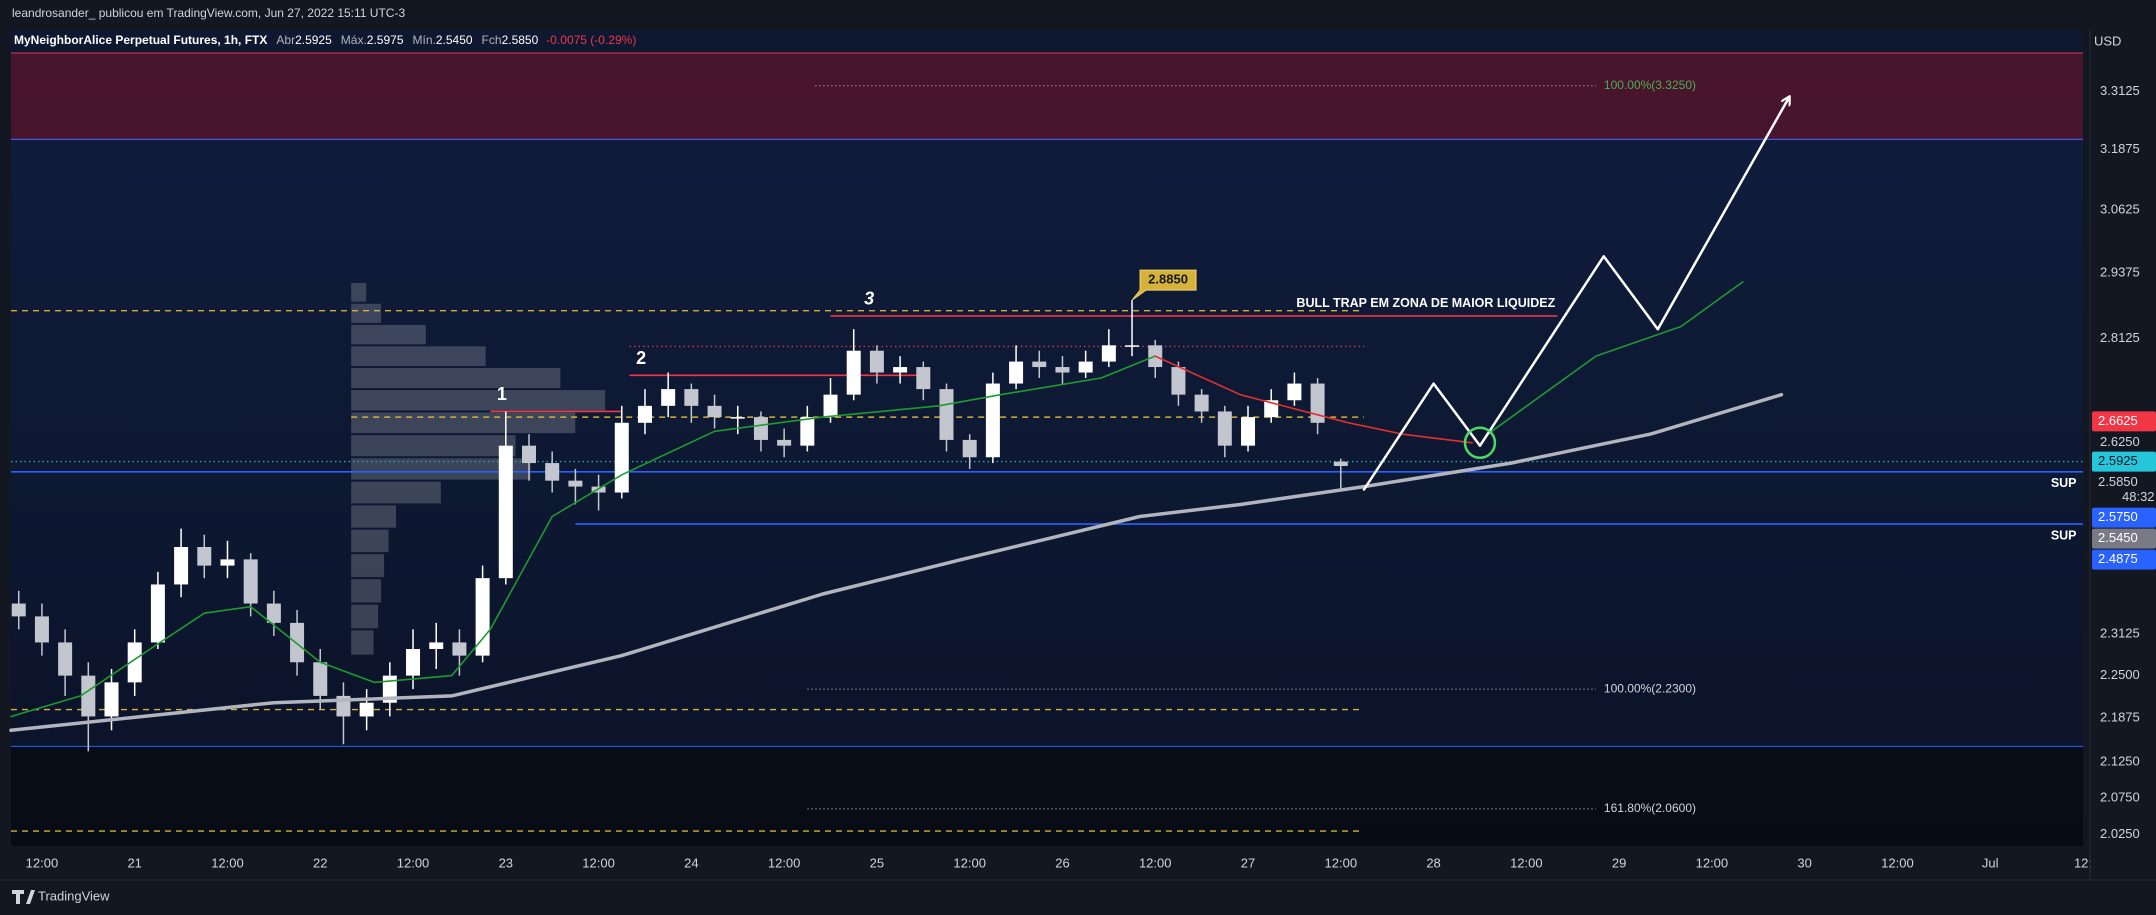 This screenshot has width=2156, height=915. What do you see at coordinates (1168, 279) in the screenshot?
I see `callout-label: 2.8850` at bounding box center [1168, 279].